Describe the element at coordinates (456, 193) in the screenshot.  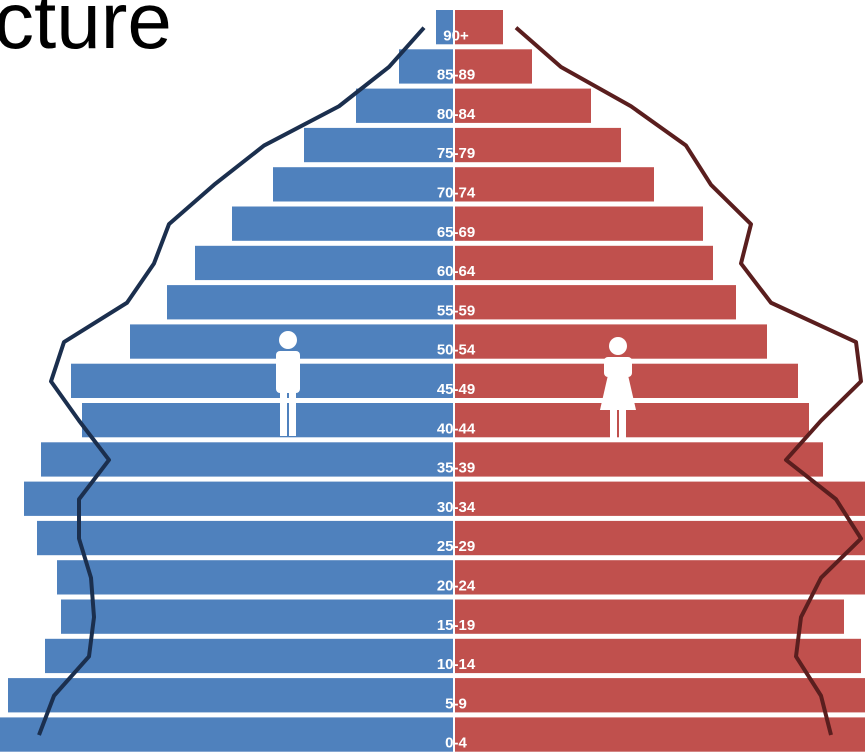
I see `age-label: 70-74` at that location.